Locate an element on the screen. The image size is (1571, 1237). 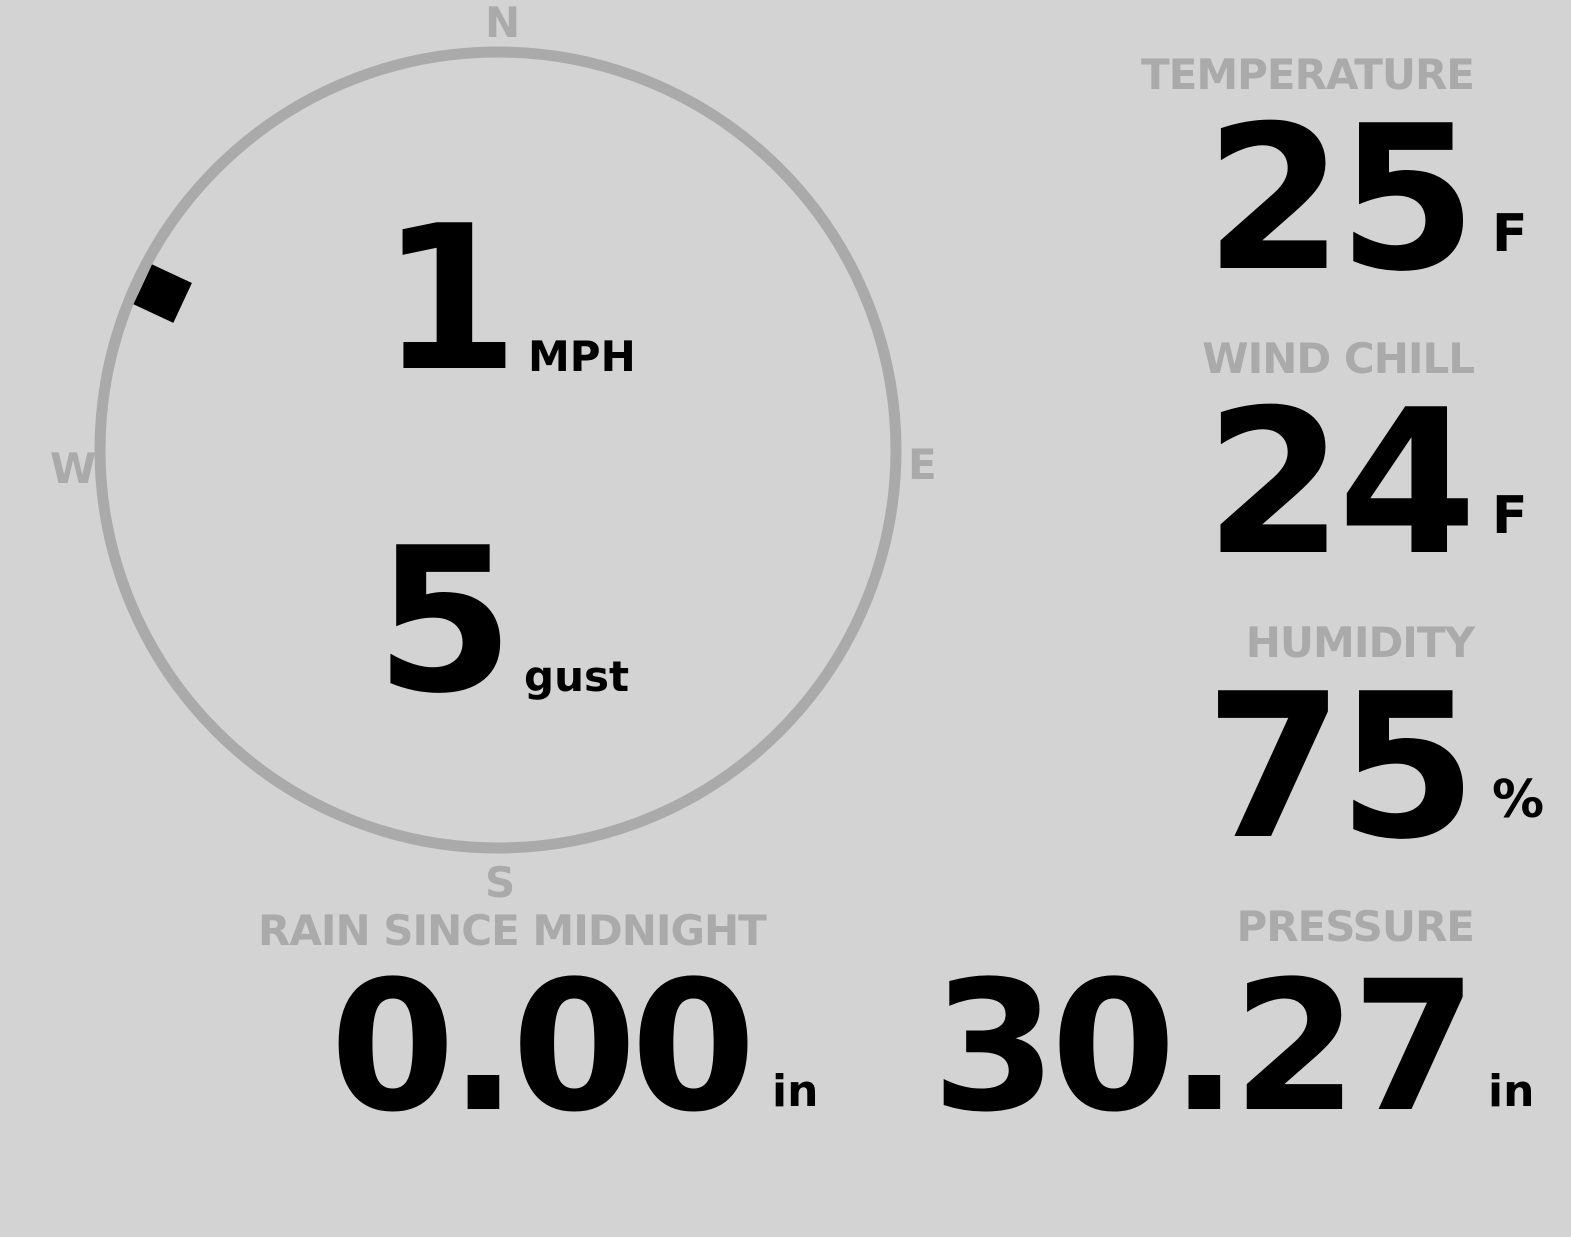
wind-chill-label: WIND CHILL is located at coordinates (1338, 358).